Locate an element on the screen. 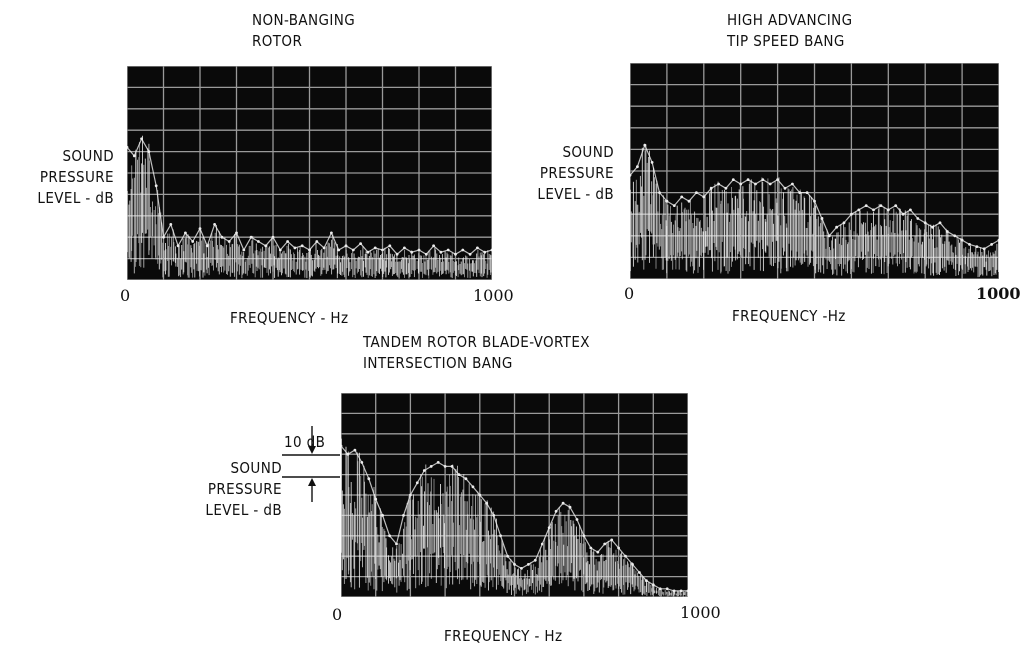 The width and height of the screenshot is (1020, 650). chart3-ylabel: SOUND PRESSURE LEVEL - dB is located at coordinates (243, 489).